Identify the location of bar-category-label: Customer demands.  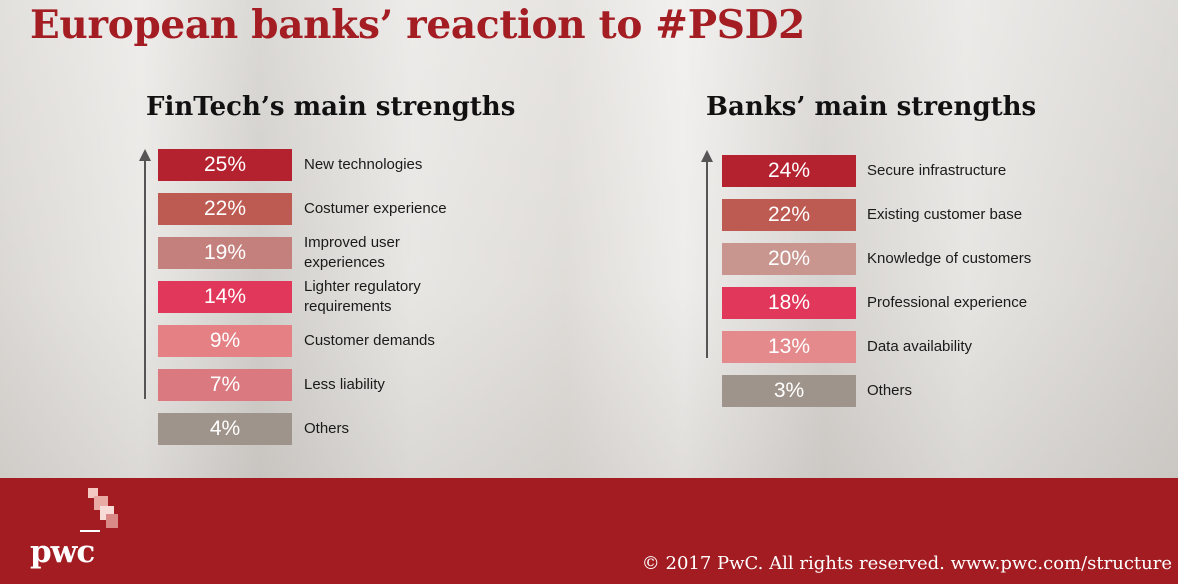
(369, 340).